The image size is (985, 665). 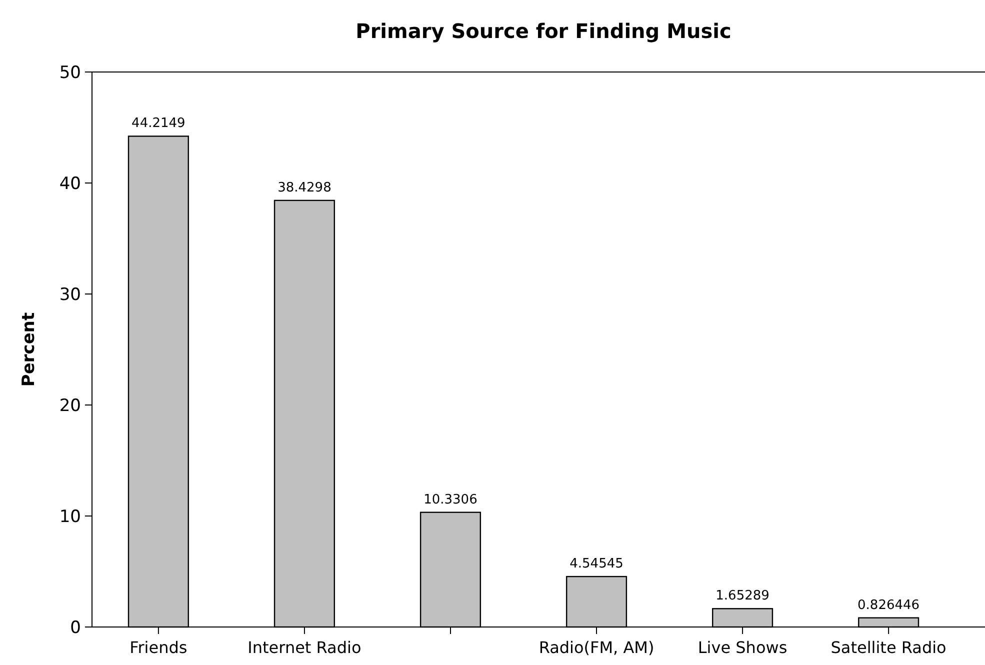 What do you see at coordinates (544, 31) in the screenshot?
I see `chart-title: Primary Source for Finding Music` at bounding box center [544, 31].